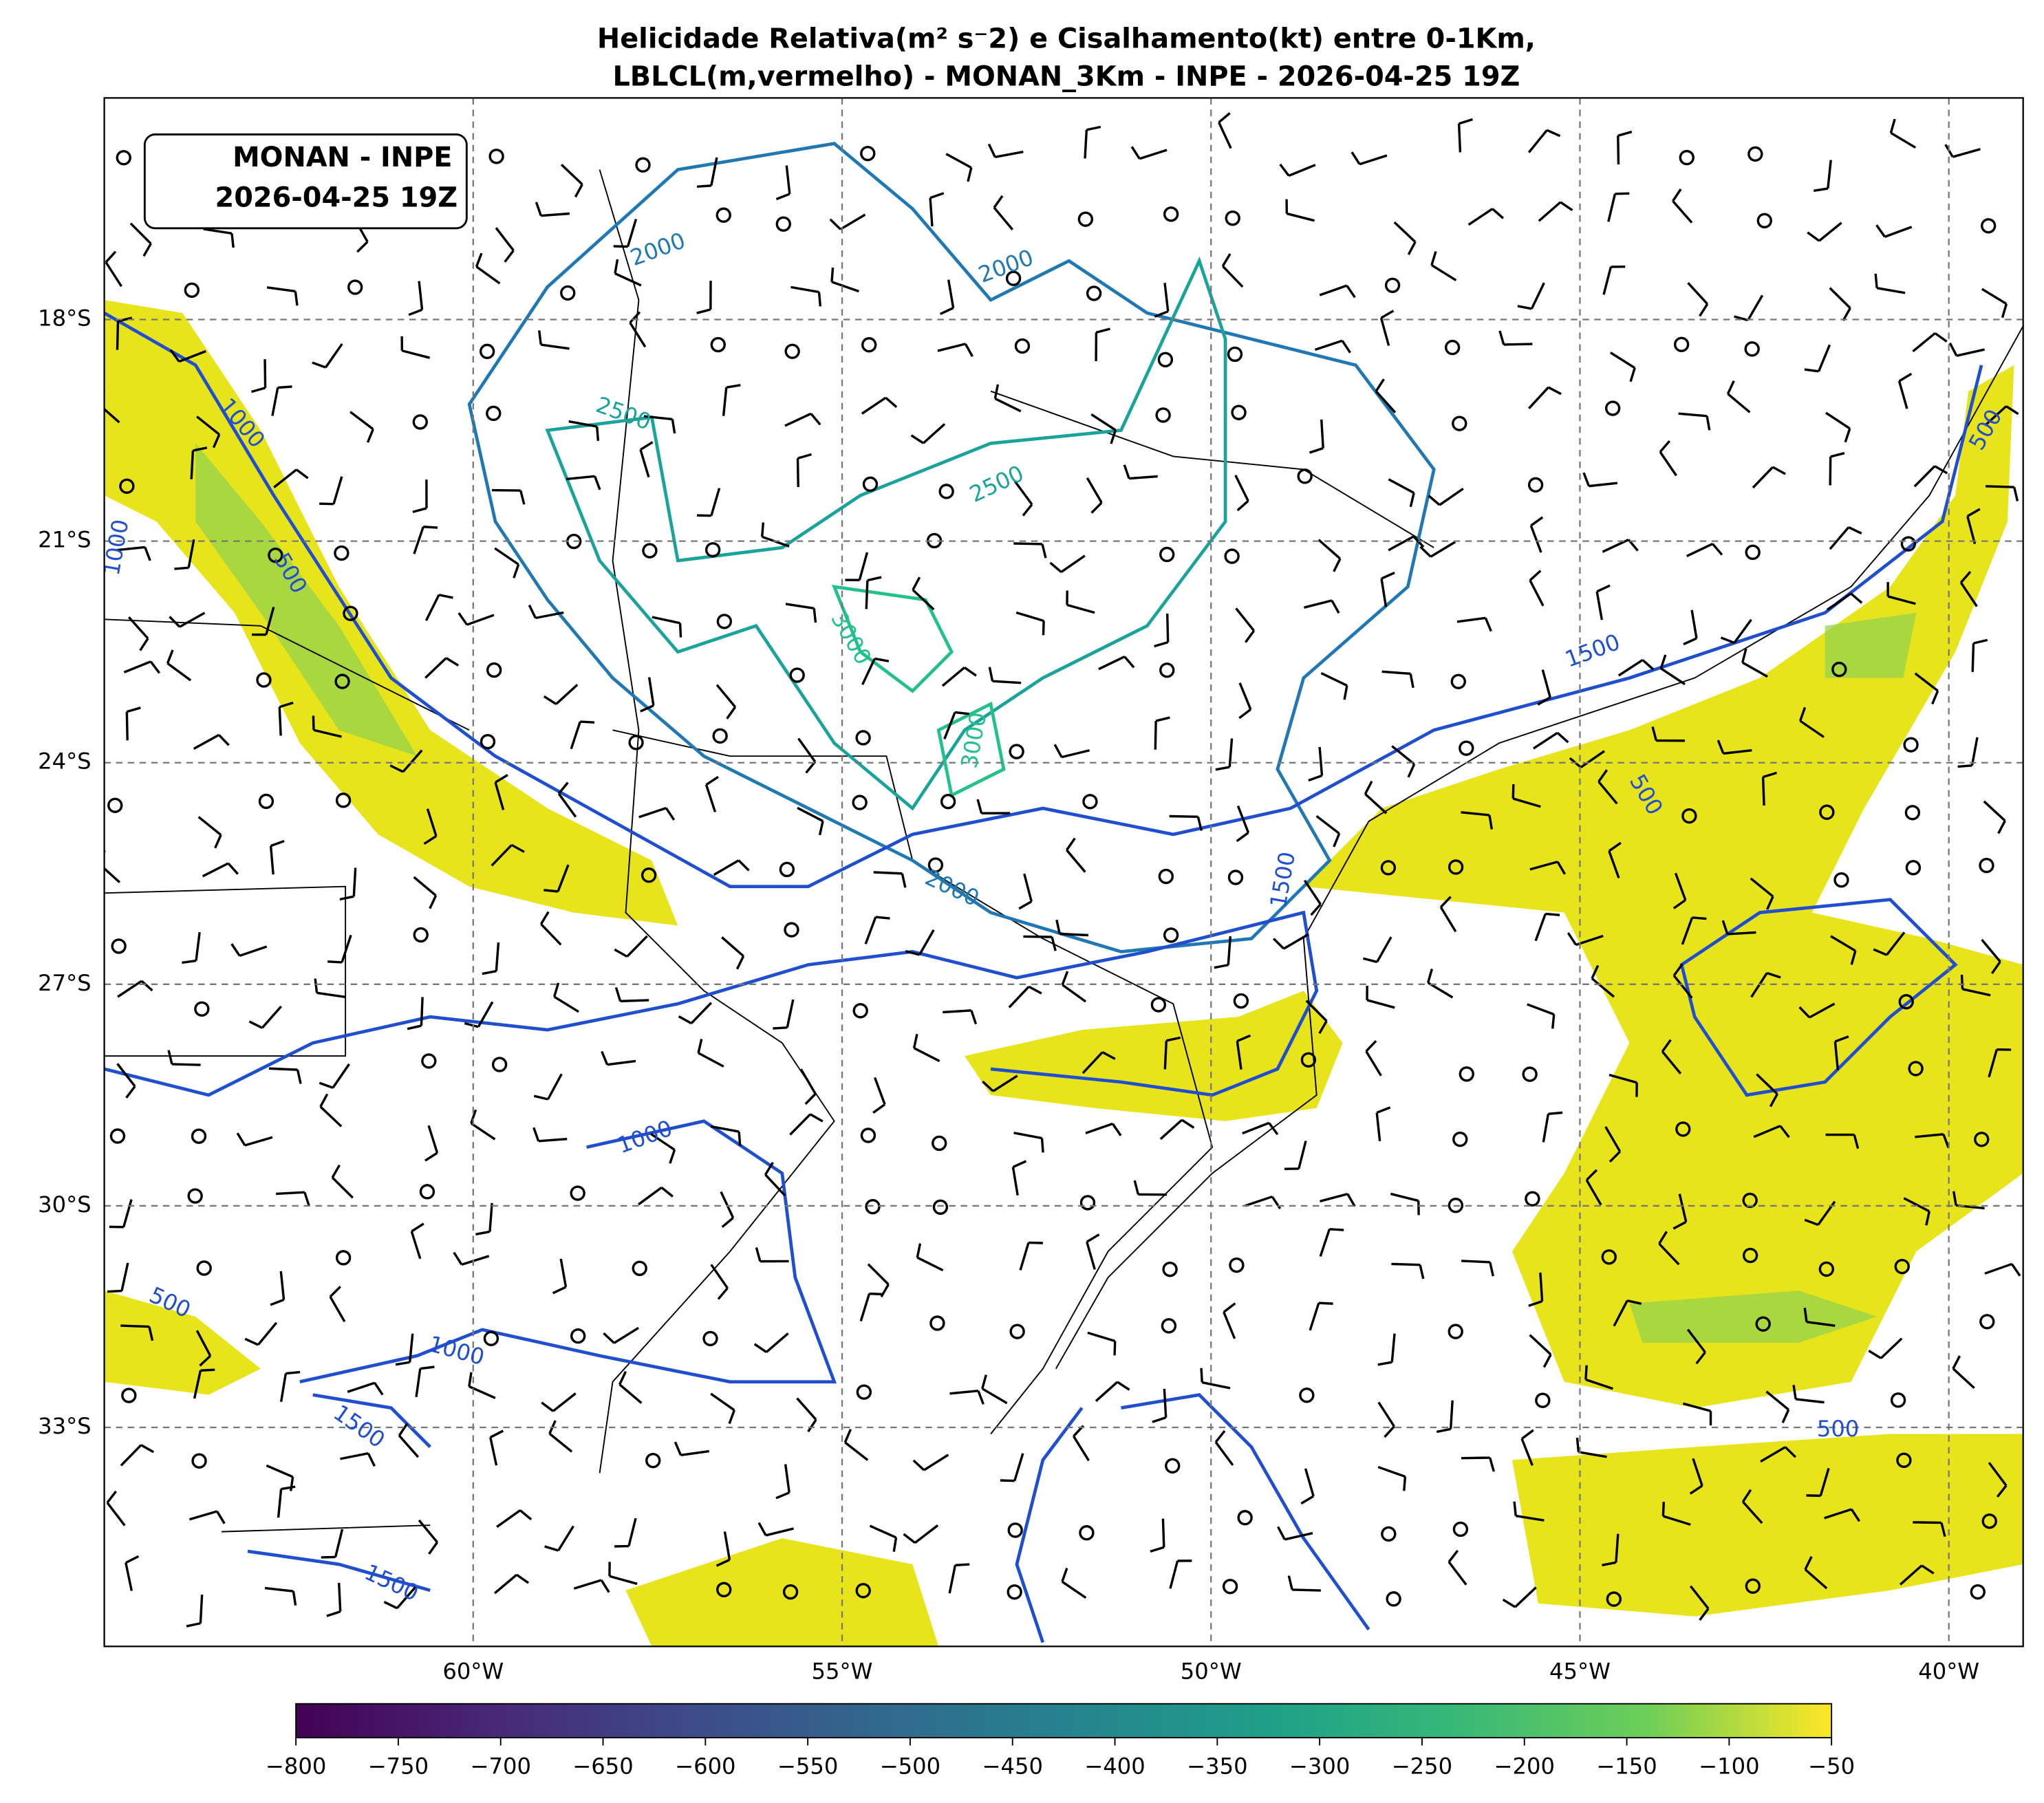  Describe the element at coordinates (705, 1766) in the screenshot. I see `colorbar-tick-label: −600` at that location.